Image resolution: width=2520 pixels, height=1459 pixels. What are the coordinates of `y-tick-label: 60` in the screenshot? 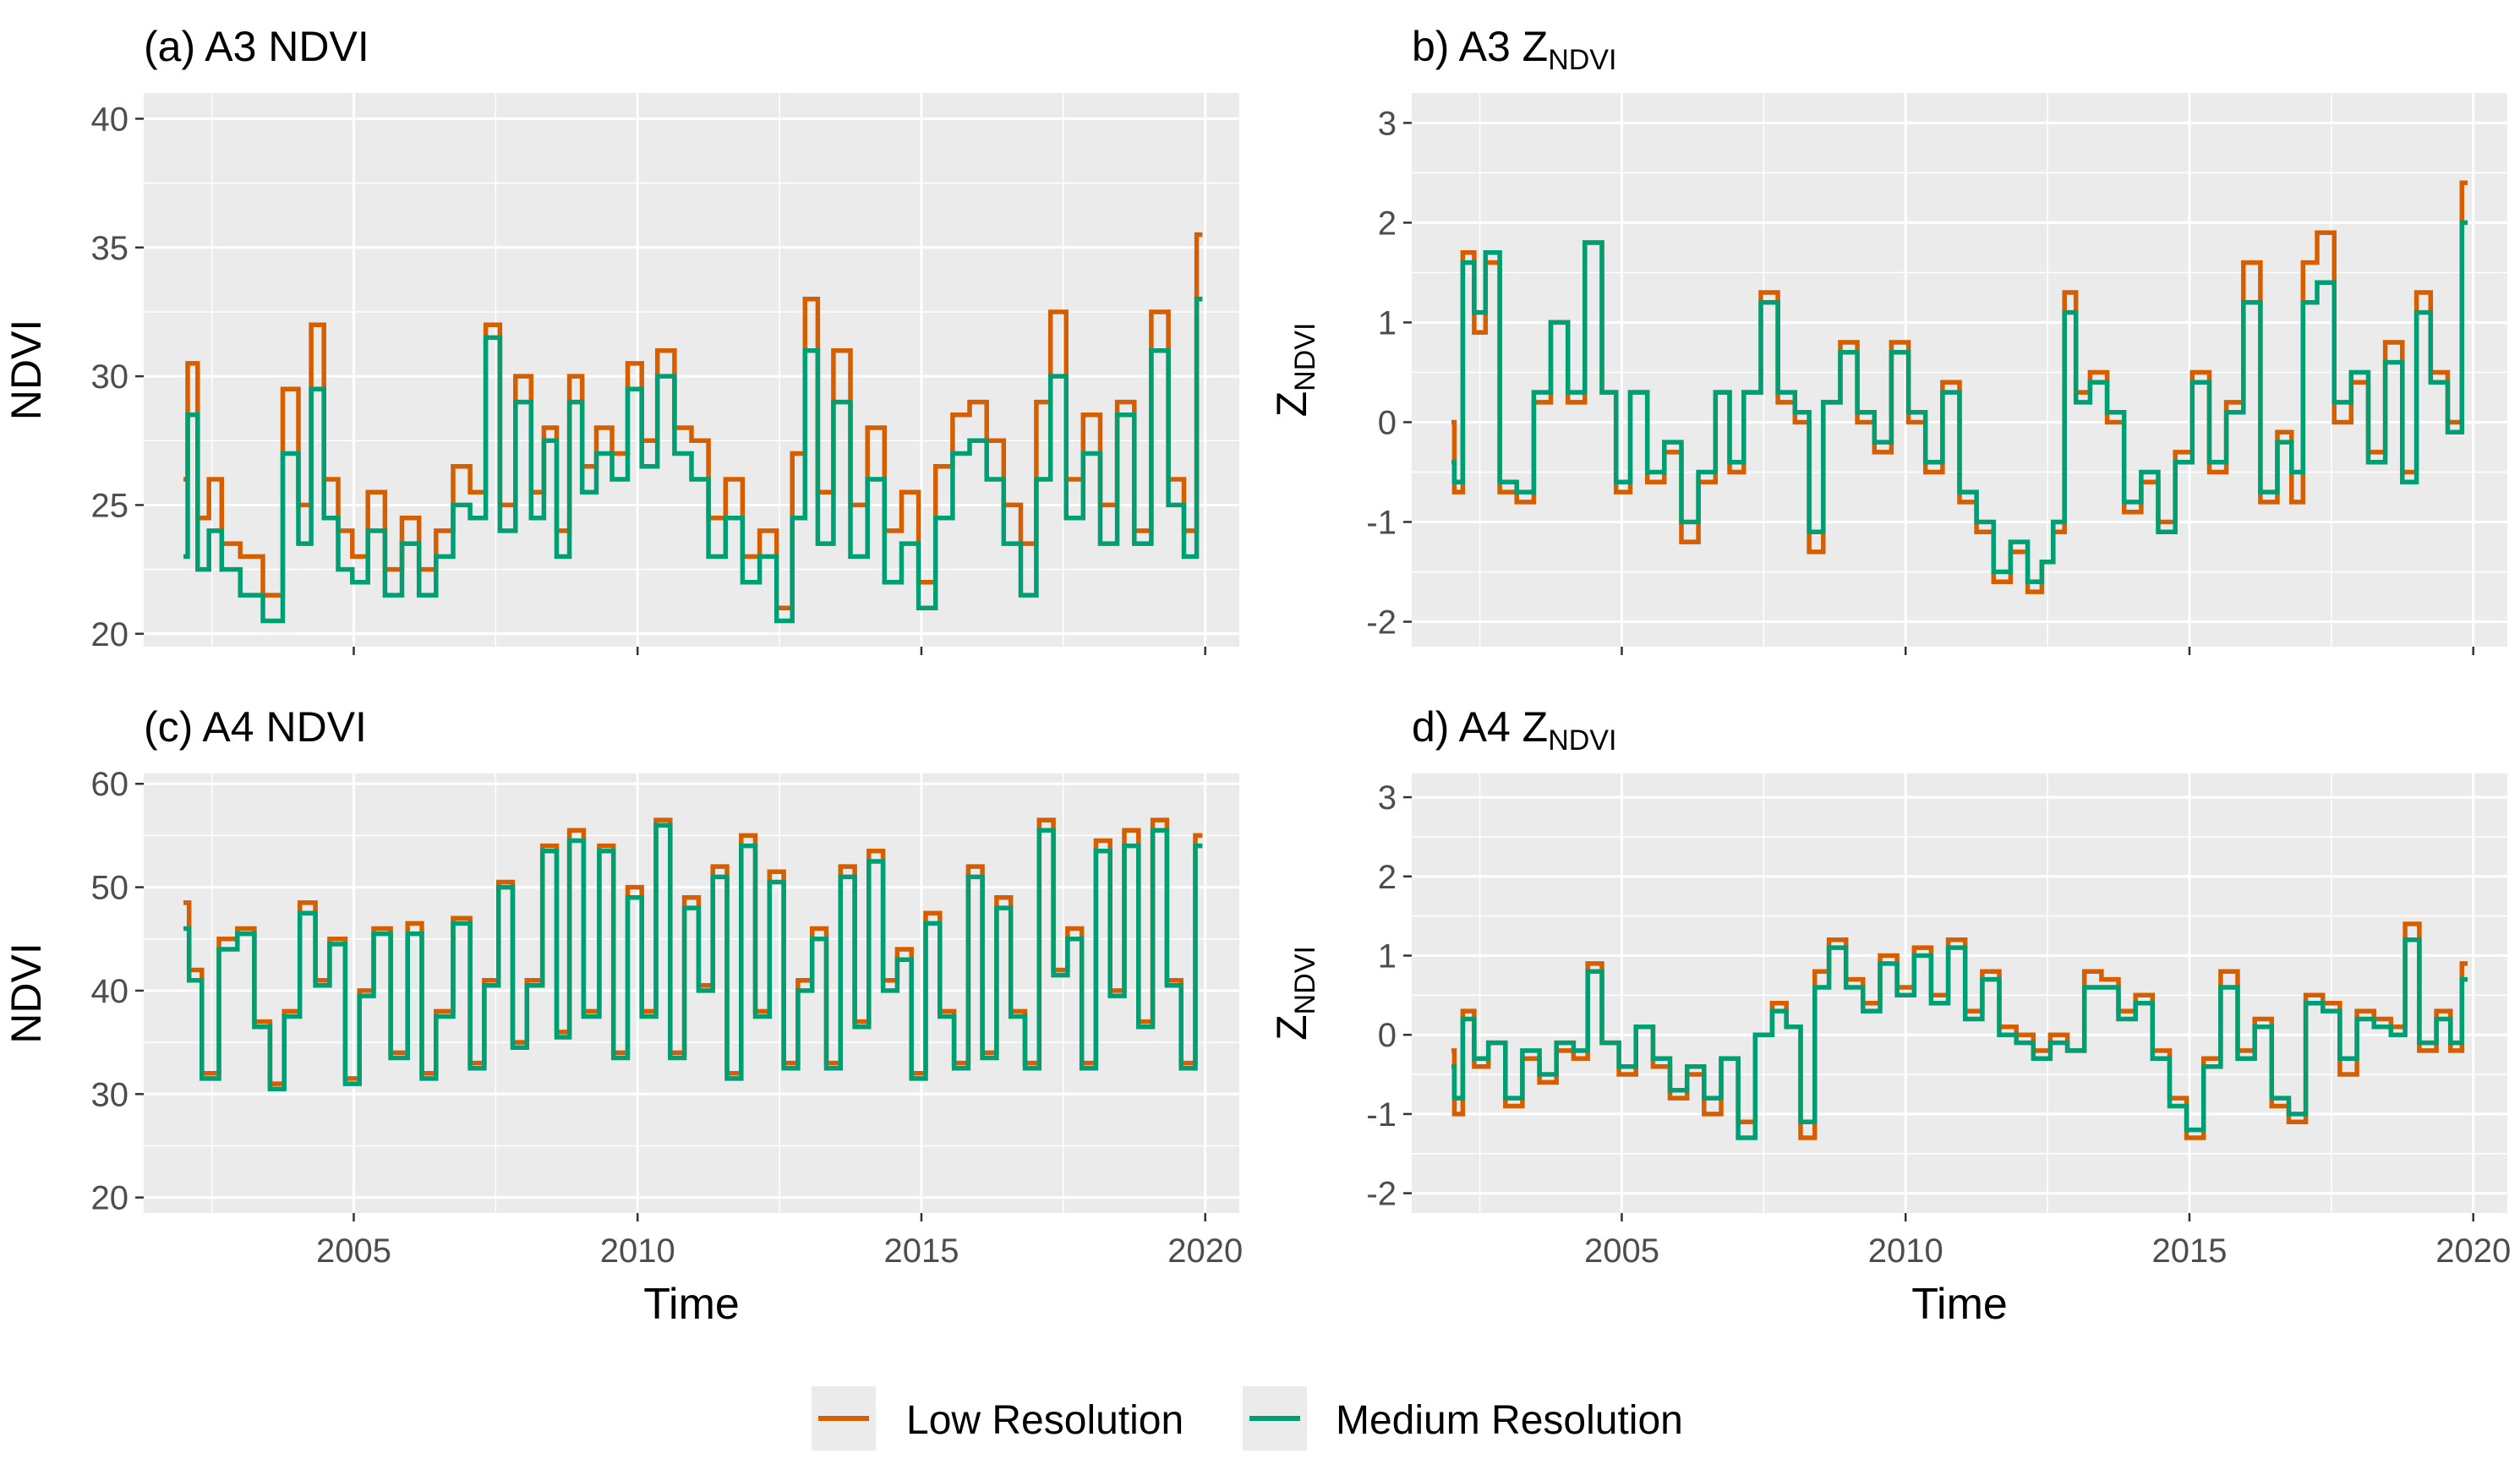 It's located at (110, 784).